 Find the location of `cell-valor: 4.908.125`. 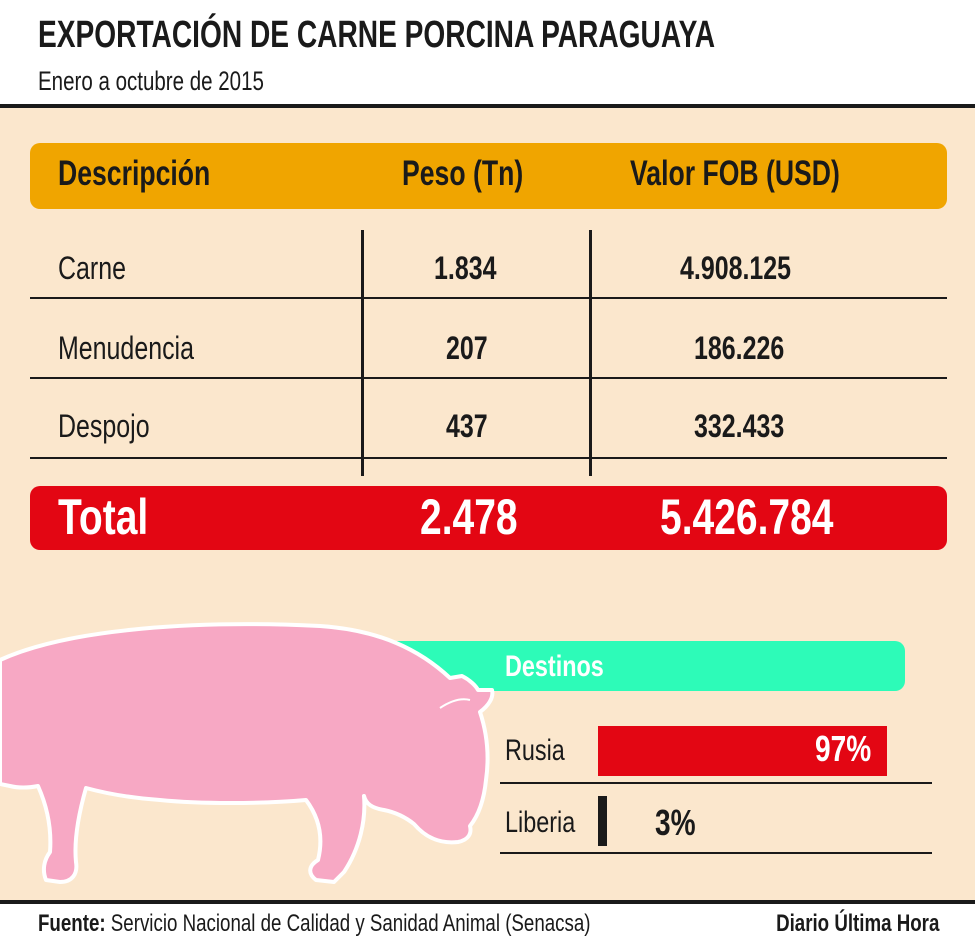

cell-valor: 4.908.125 is located at coordinates (736, 268).